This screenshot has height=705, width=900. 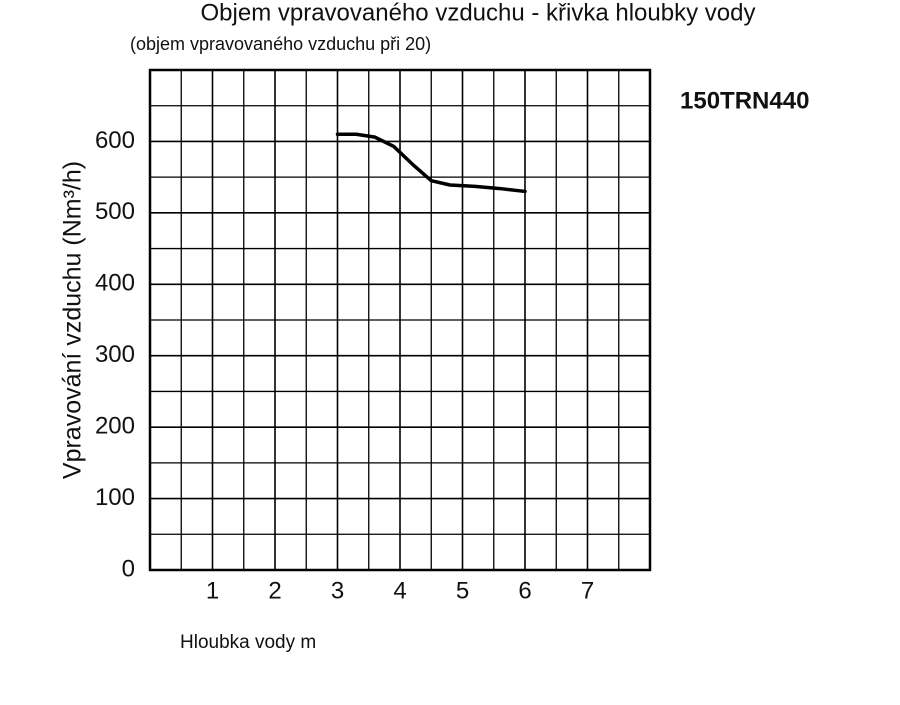 What do you see at coordinates (280, 44) in the screenshot?
I see `chart-subtitle: (objem vpravovaného vzduchu při 20)` at bounding box center [280, 44].